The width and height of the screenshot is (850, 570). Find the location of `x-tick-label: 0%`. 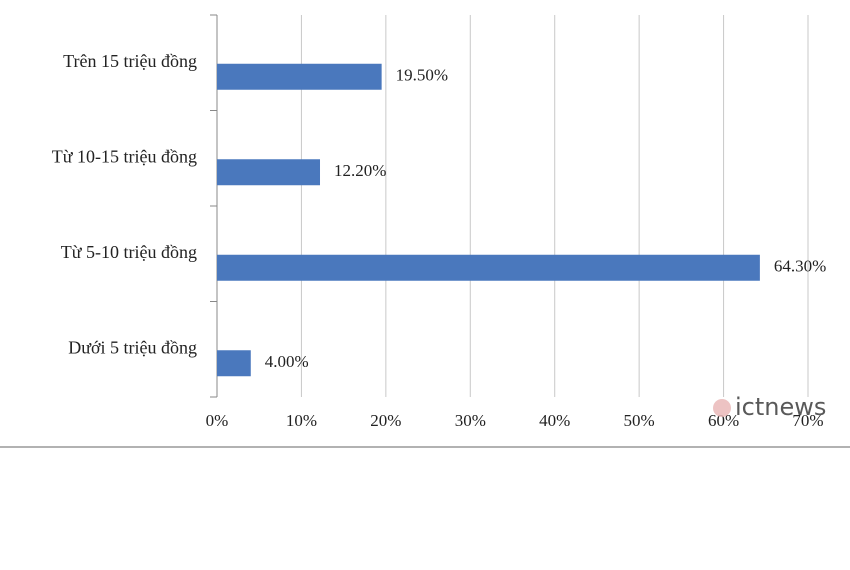

x-tick-label: 0% is located at coordinates (217, 420).